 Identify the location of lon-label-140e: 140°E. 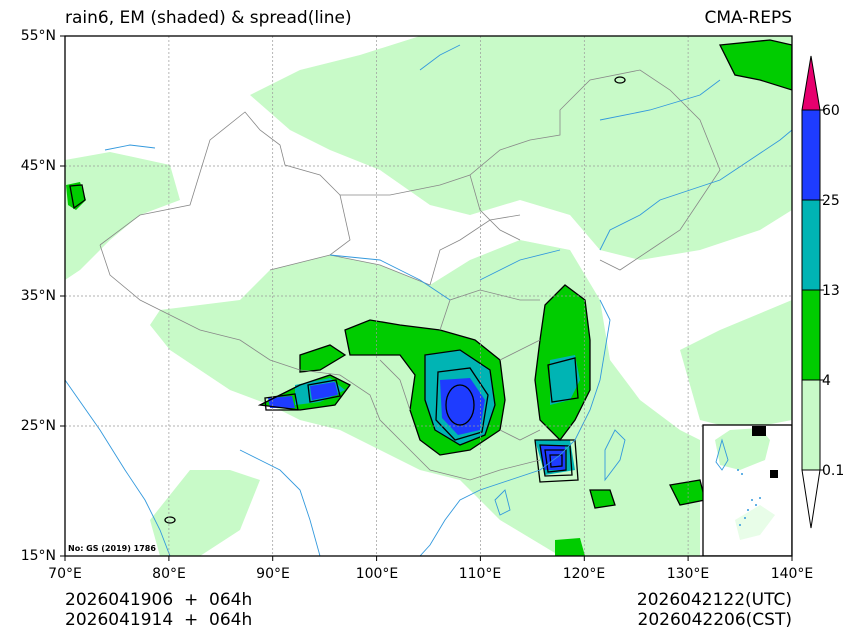
(792, 574).